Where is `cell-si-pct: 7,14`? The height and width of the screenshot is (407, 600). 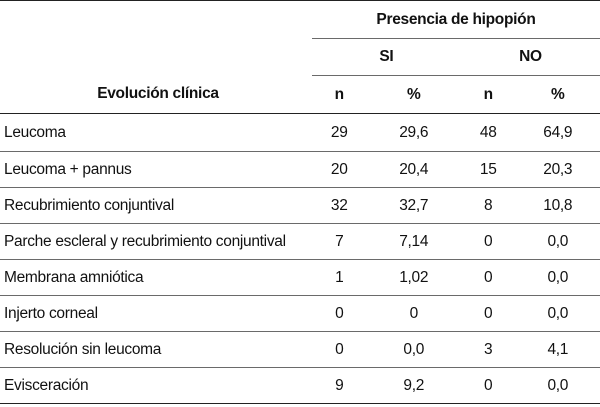 cell-si-pct: 7,14 is located at coordinates (414, 241).